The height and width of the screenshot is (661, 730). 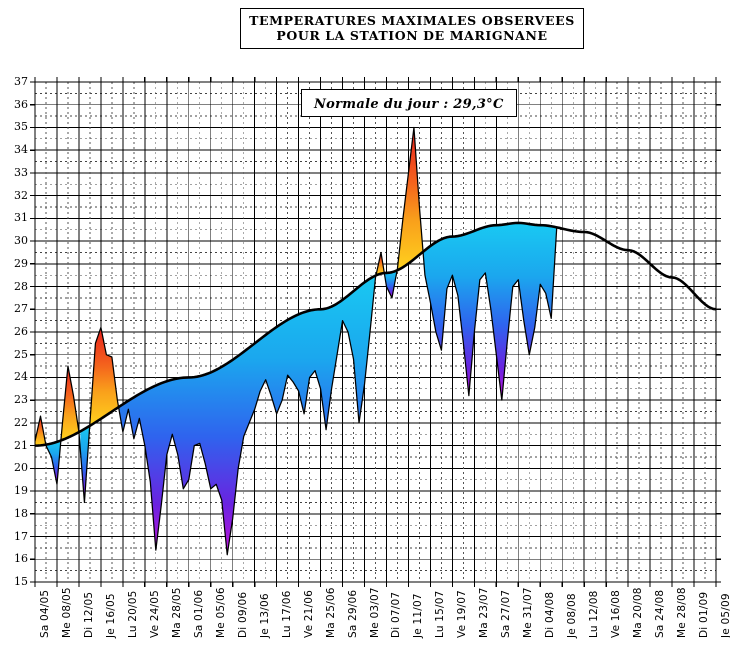 I want to click on y-axis-tick-label: 33, so click(x=21, y=172).